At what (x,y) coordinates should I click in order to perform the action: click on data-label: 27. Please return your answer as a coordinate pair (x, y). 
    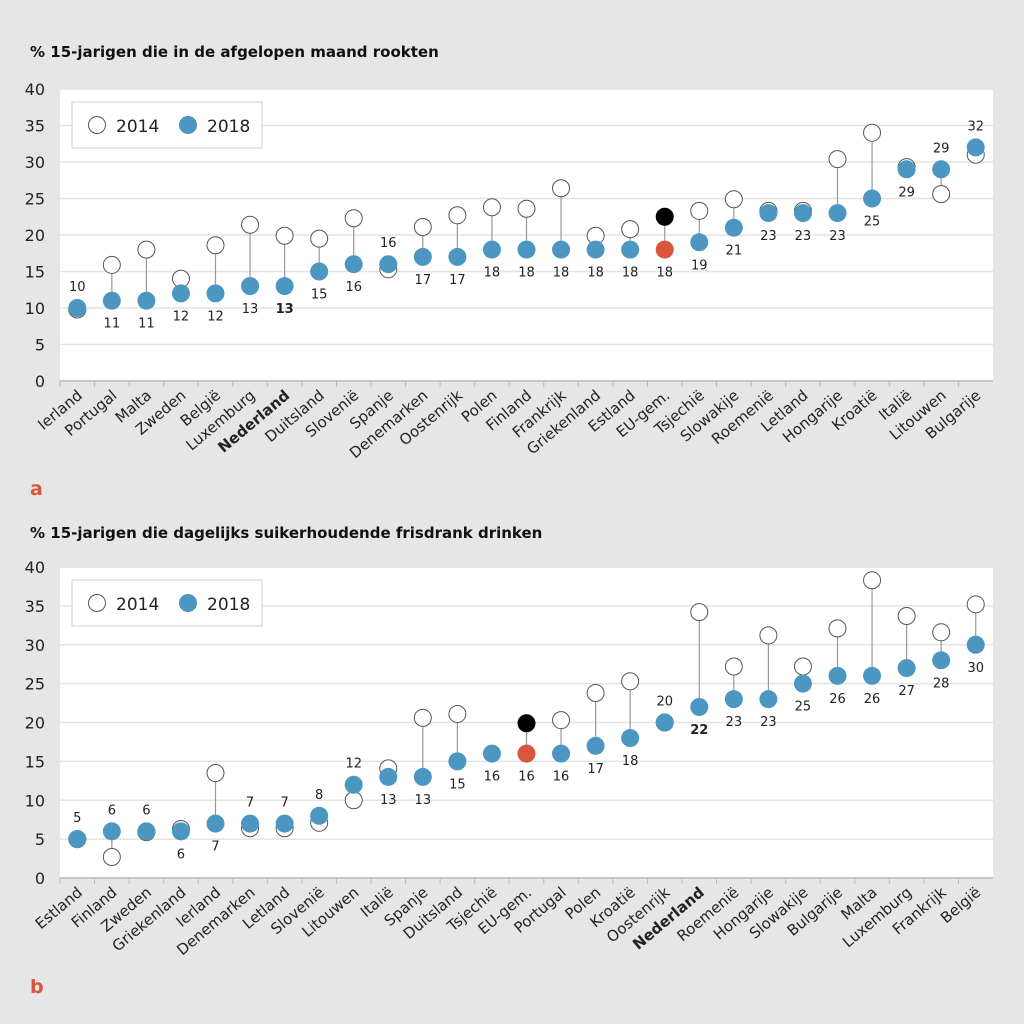
    Looking at the image, I should click on (906, 691).